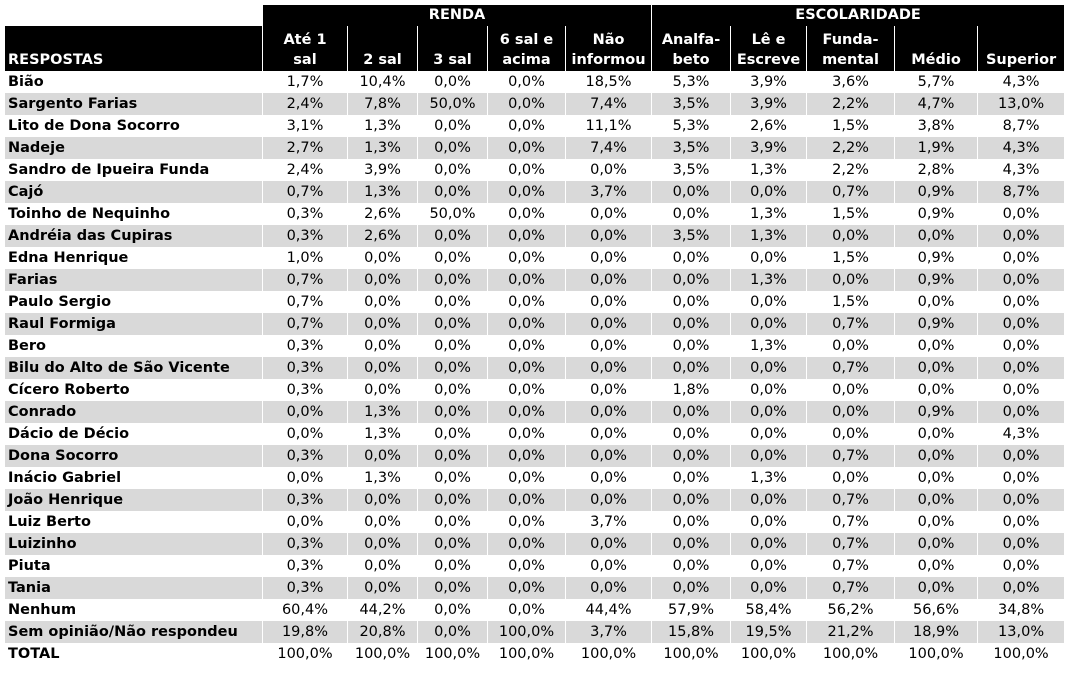 The image size is (1076, 685). Describe the element at coordinates (133, 15) in the screenshot. I see `group-header-blank` at that location.